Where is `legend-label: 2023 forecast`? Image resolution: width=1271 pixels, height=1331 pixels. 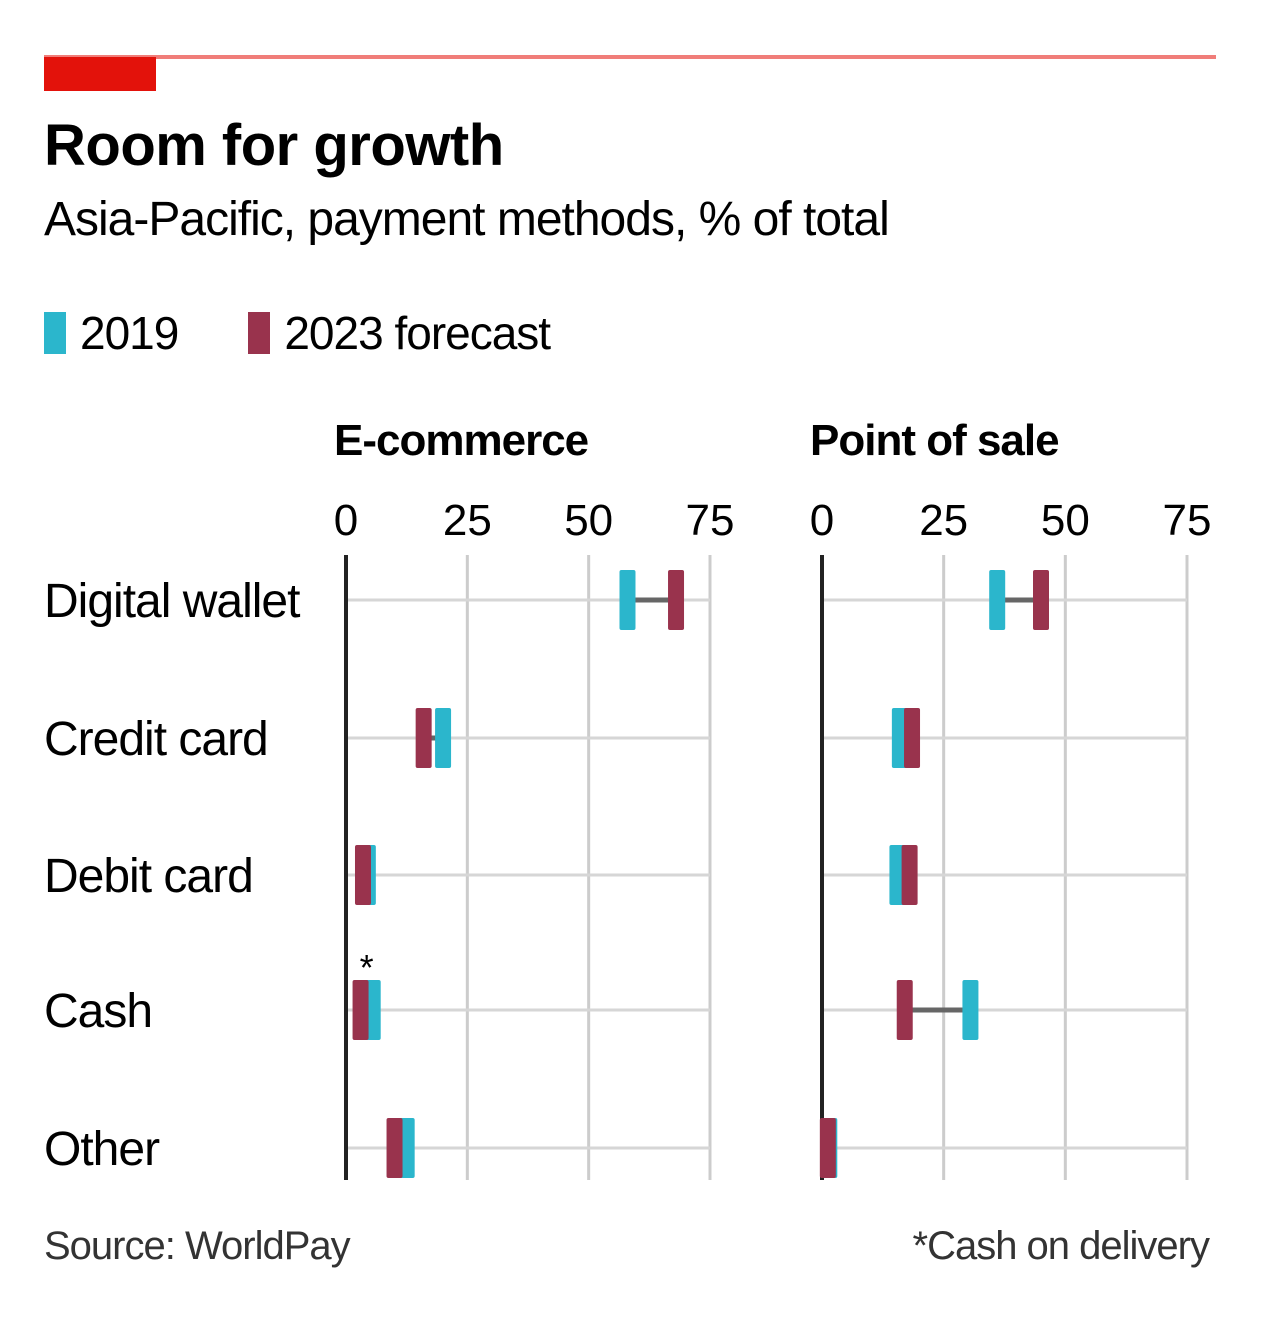 legend-label: 2023 forecast is located at coordinates (417, 333).